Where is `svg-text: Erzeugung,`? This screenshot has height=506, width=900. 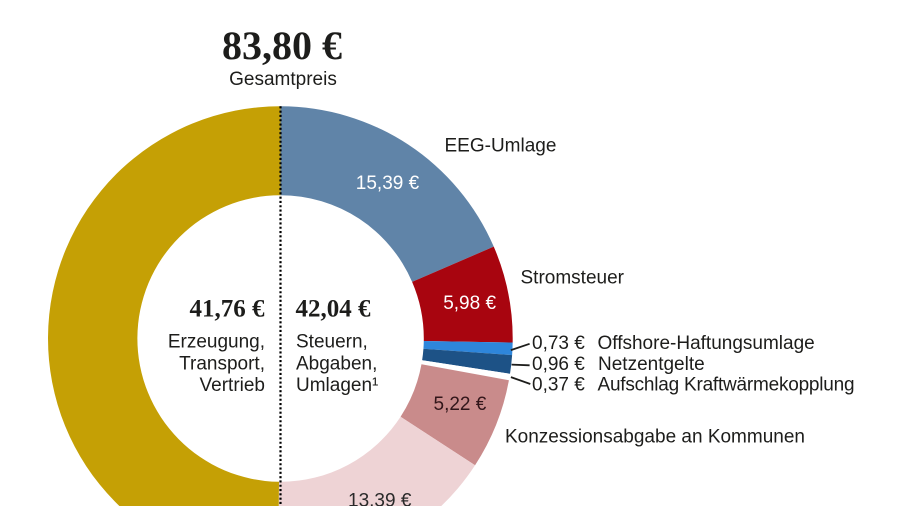
svg-text: Erzeugung, is located at coordinates (216, 342).